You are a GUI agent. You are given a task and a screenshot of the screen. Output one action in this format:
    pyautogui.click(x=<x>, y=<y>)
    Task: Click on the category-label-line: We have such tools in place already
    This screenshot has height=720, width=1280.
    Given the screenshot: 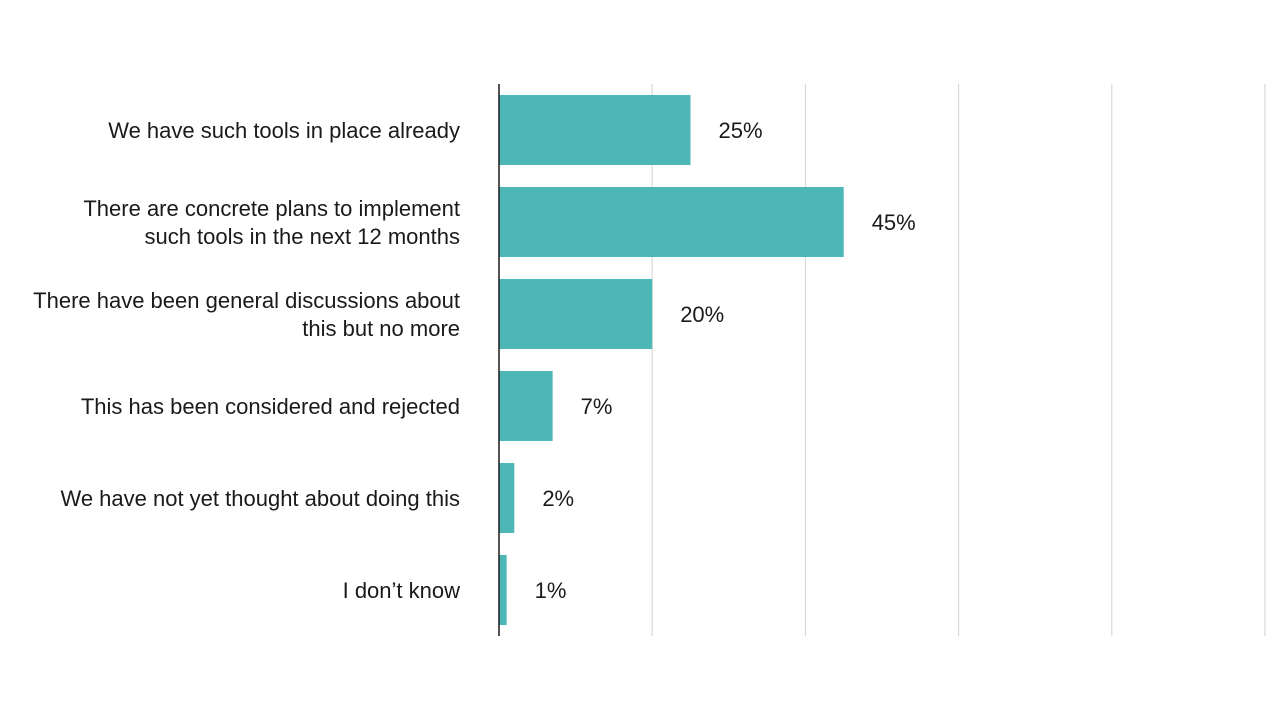 What is the action you would take?
    pyautogui.click(x=284, y=130)
    